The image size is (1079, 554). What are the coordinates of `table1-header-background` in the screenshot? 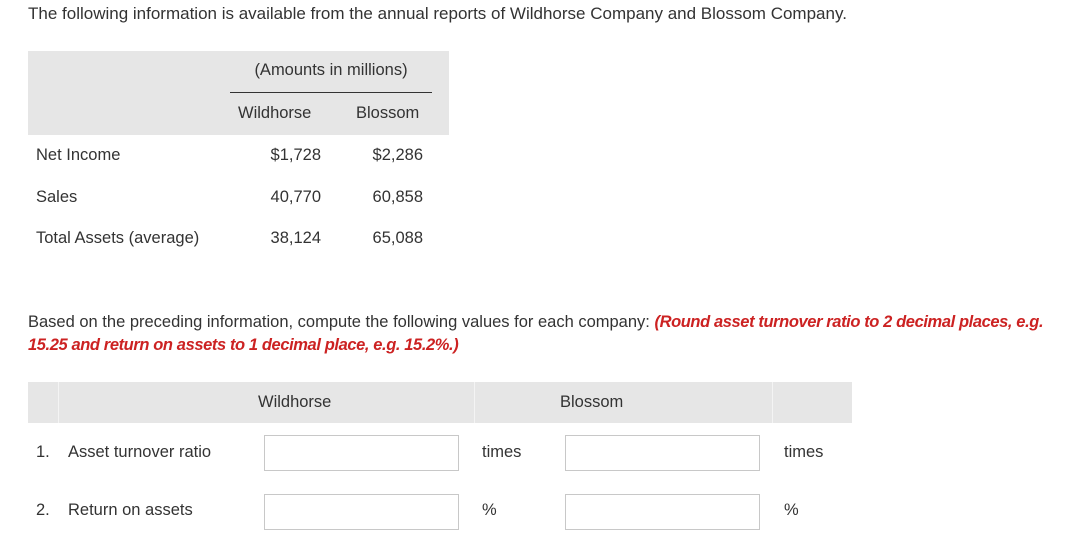 It's located at (238, 93).